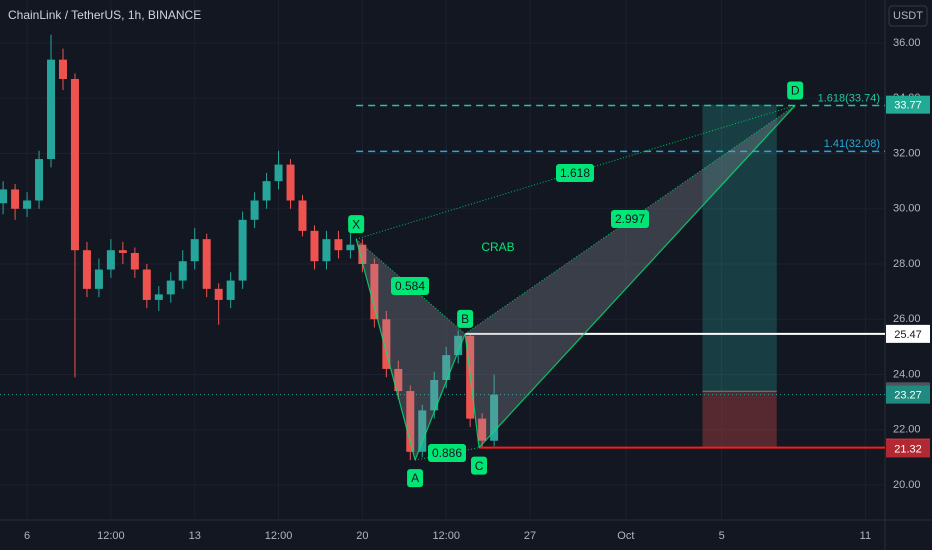 This screenshot has width=932, height=550. What do you see at coordinates (907, 430) in the screenshot?
I see `y-tick-label: 22.00` at bounding box center [907, 430].